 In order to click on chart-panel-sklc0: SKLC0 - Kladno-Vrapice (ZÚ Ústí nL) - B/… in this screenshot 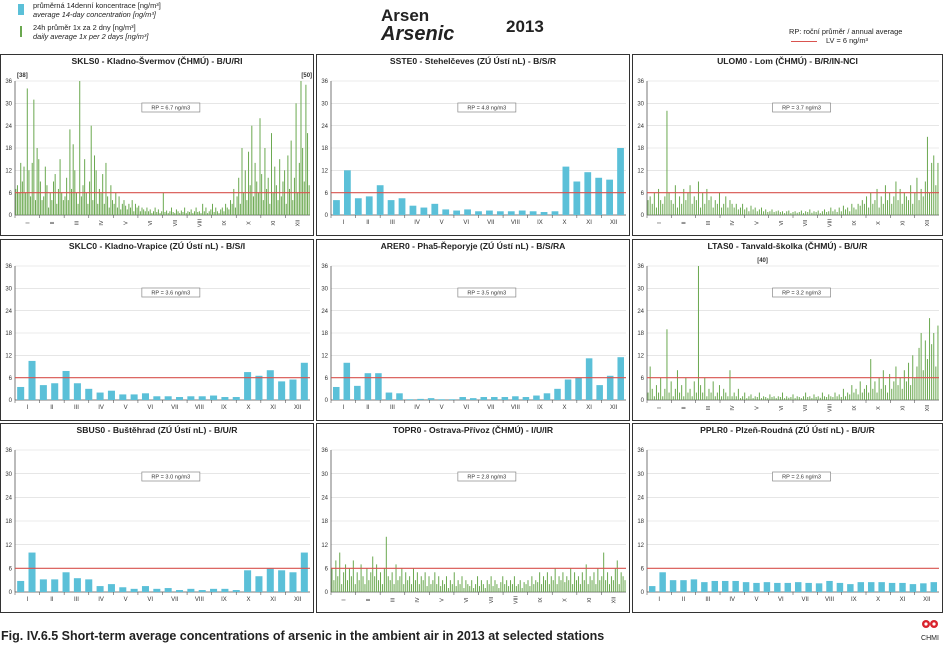, I will do `click(157, 330)`.